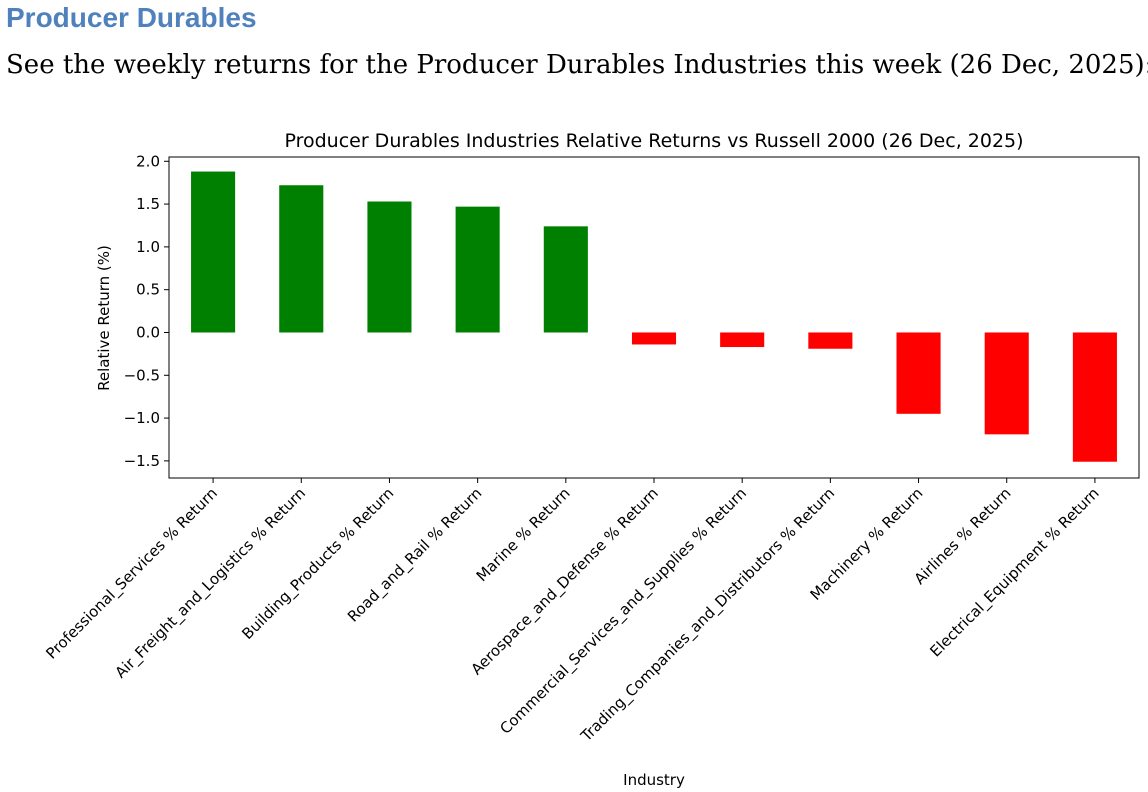 This screenshot has height=792, width=1148. I want to click on y-tick-label: −1.0, so click(142, 418).